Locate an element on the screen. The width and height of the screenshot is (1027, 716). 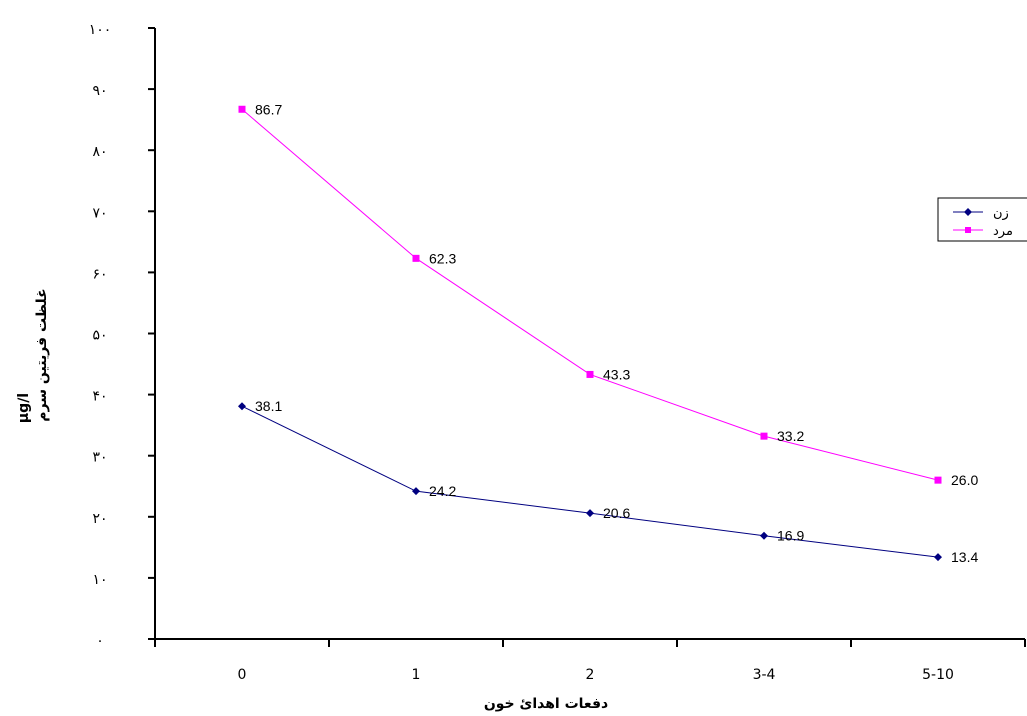
y-axis-unit: µg/l is located at coordinates (24, 408).